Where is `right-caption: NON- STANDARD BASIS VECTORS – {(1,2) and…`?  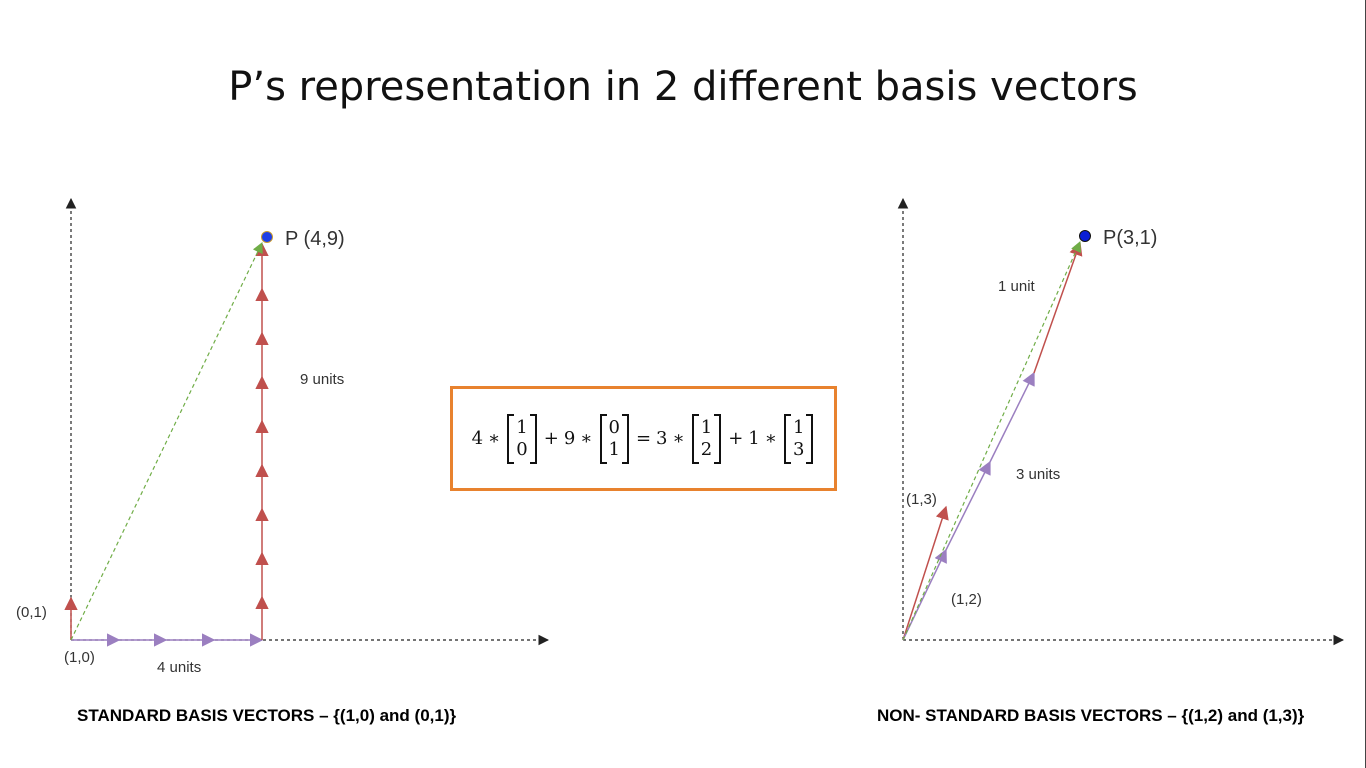
right-caption: NON- STANDARD BASIS VECTORS – {(1,2) and… is located at coordinates (1091, 715).